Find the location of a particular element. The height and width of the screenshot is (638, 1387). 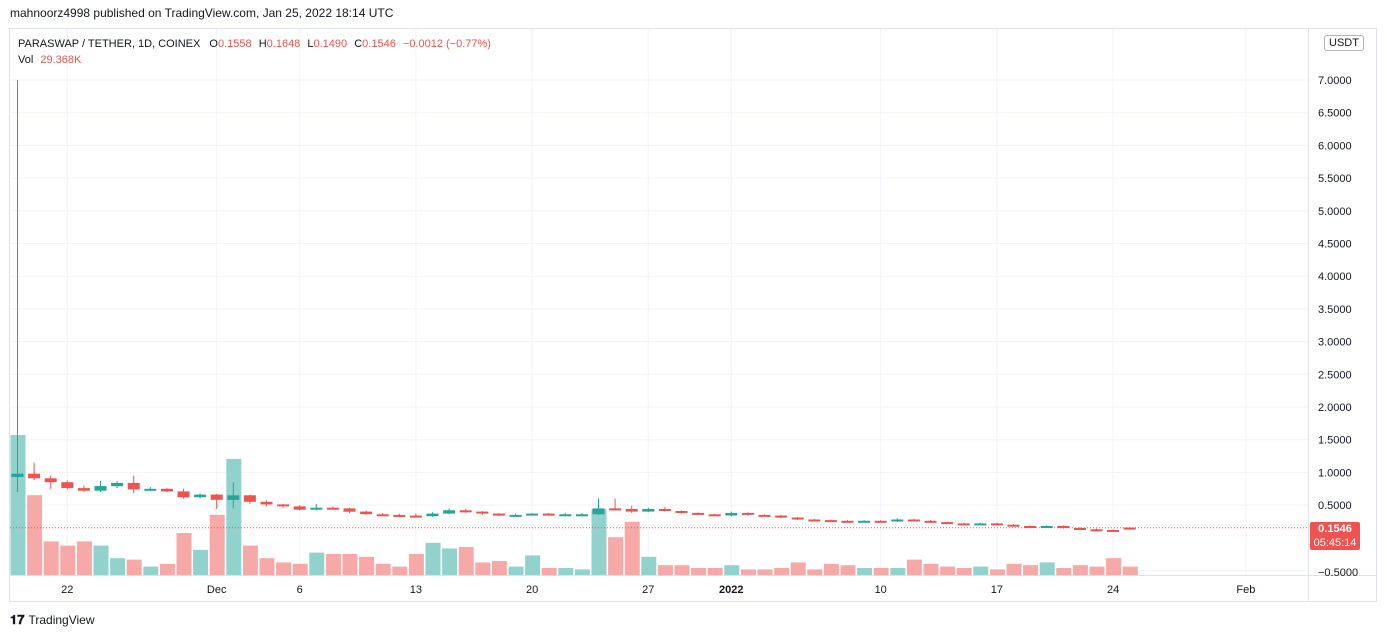

x-tick-label: 24 is located at coordinates (1113, 590).